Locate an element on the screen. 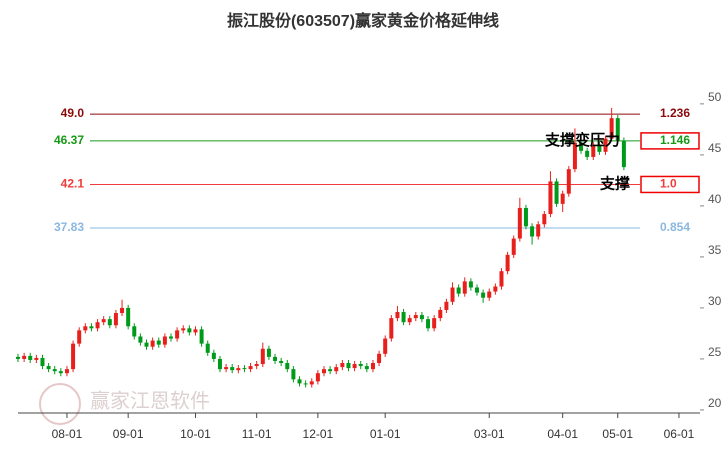  x-tick-label: 09-01 is located at coordinates (128, 434).